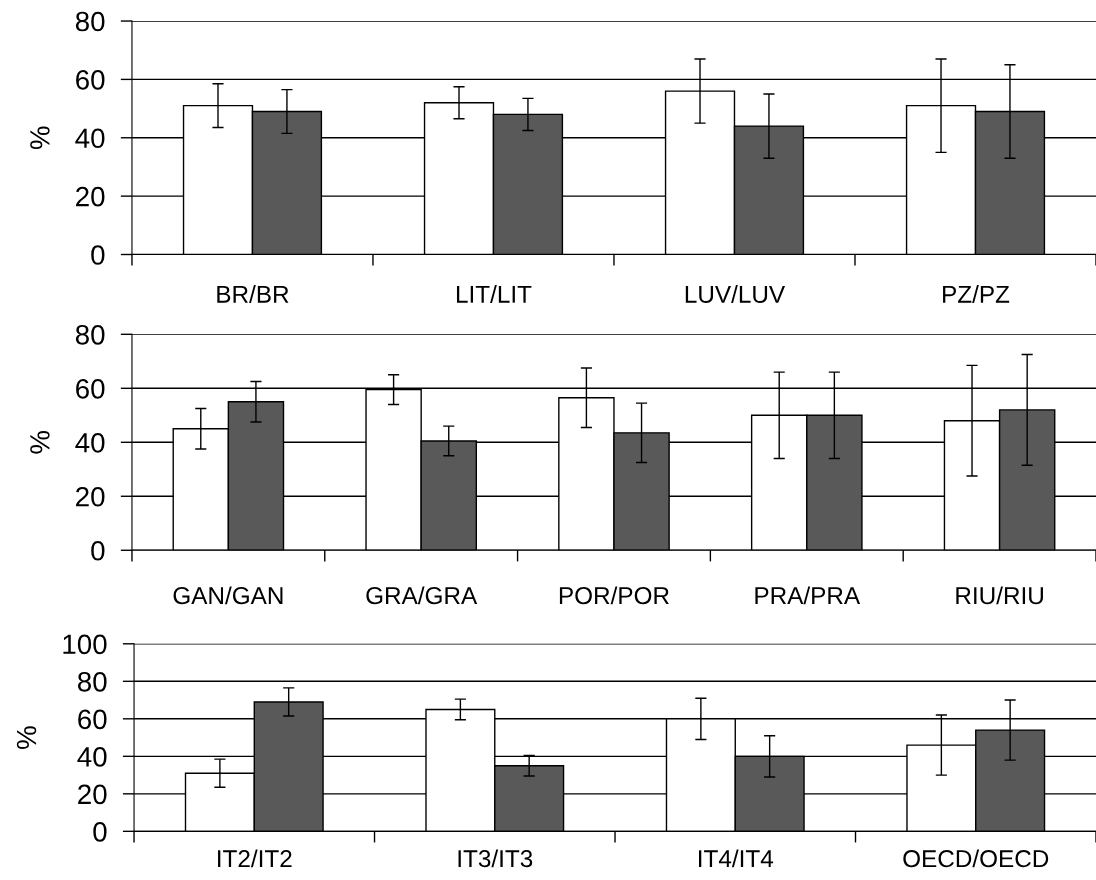  I want to click on x-tick-label: RIU/RIU, so click(999, 595).